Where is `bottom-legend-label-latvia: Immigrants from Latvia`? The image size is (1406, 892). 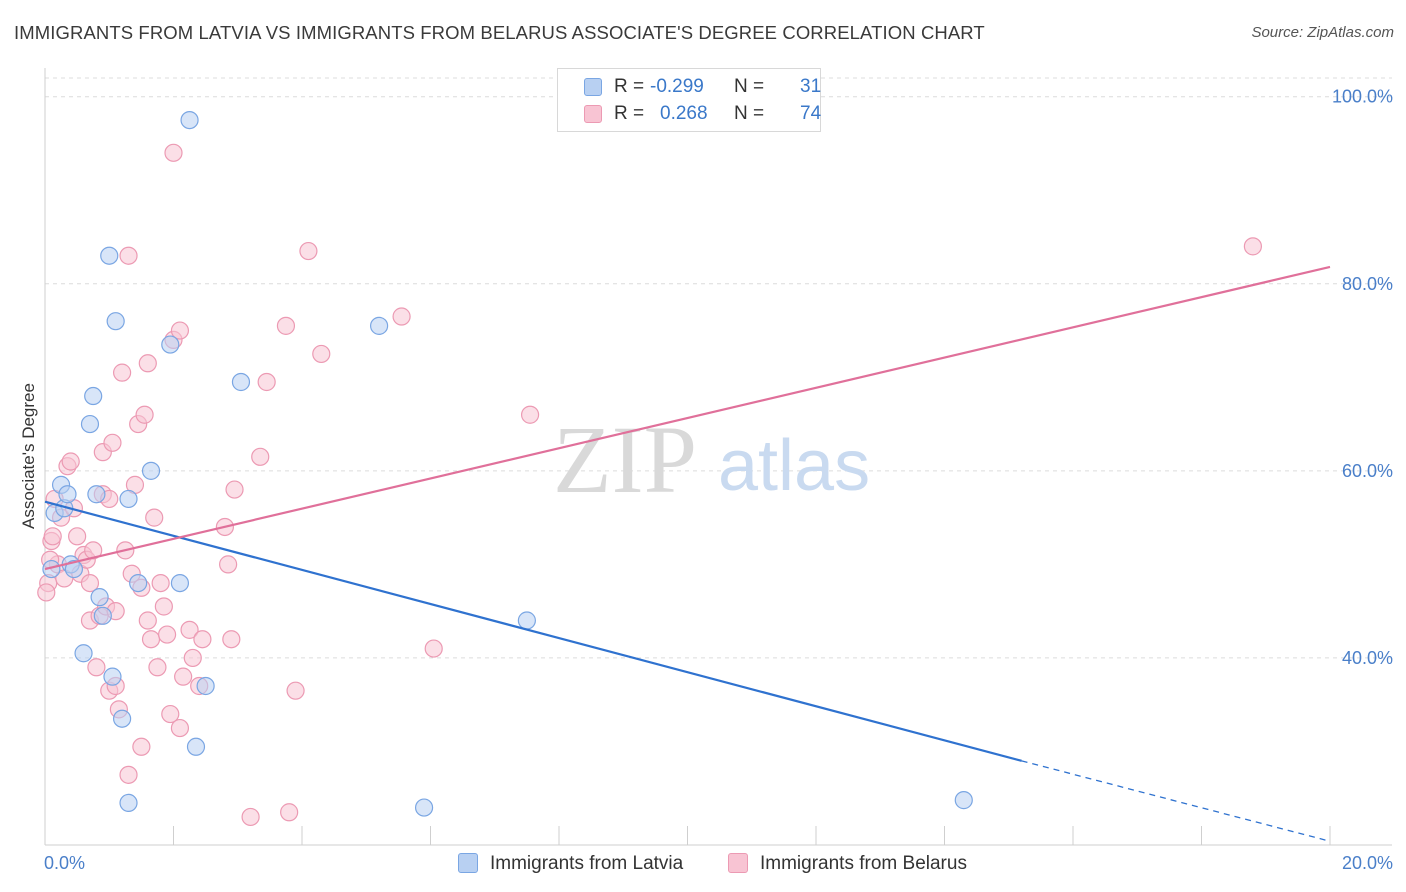 bottom-legend-label-latvia: Immigrants from Latvia is located at coordinates (587, 863).